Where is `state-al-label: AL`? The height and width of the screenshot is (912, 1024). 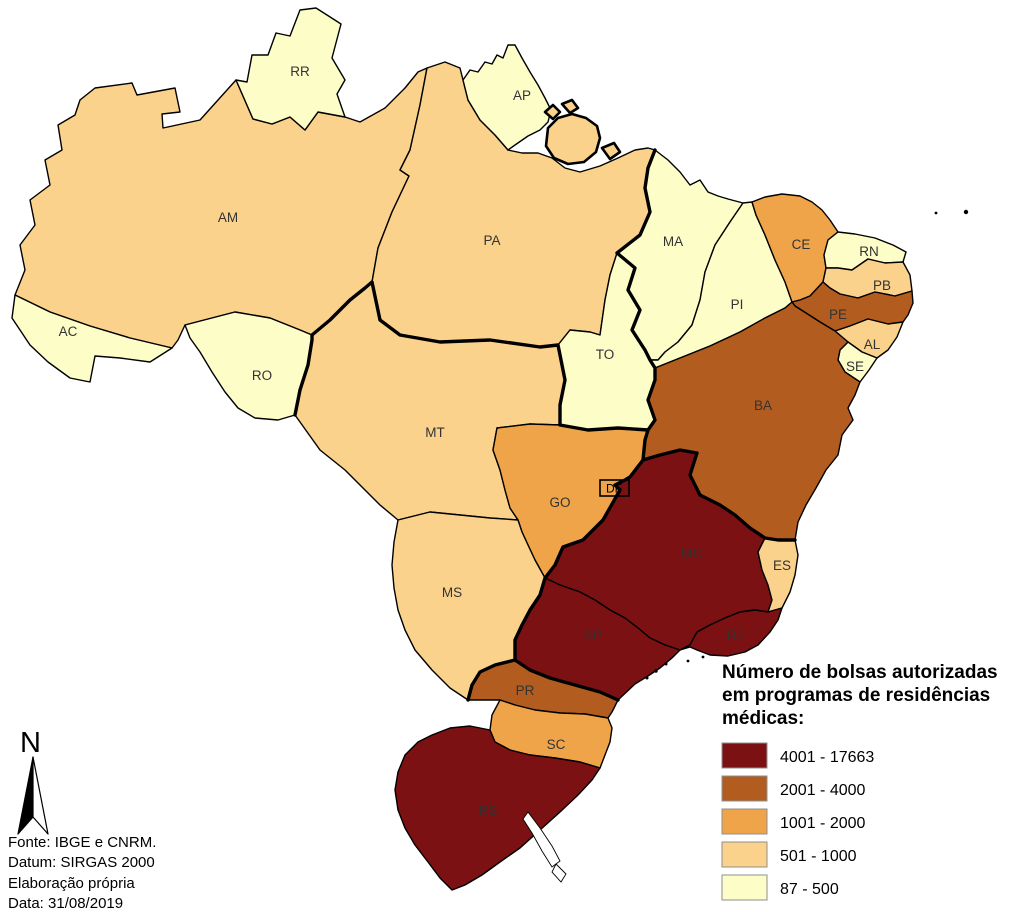 state-al-label: AL is located at coordinates (872, 344).